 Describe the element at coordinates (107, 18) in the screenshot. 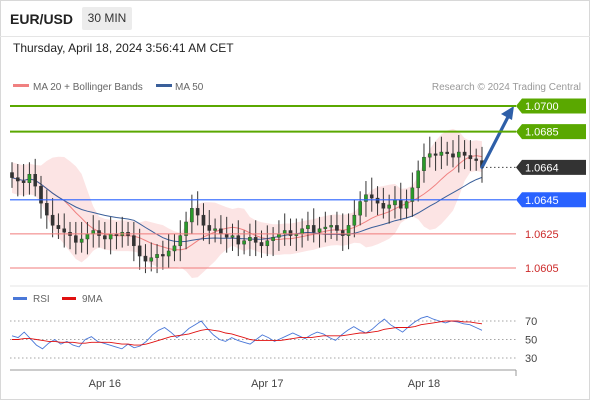

I see `timeframe-badge: 30 MIN` at that location.